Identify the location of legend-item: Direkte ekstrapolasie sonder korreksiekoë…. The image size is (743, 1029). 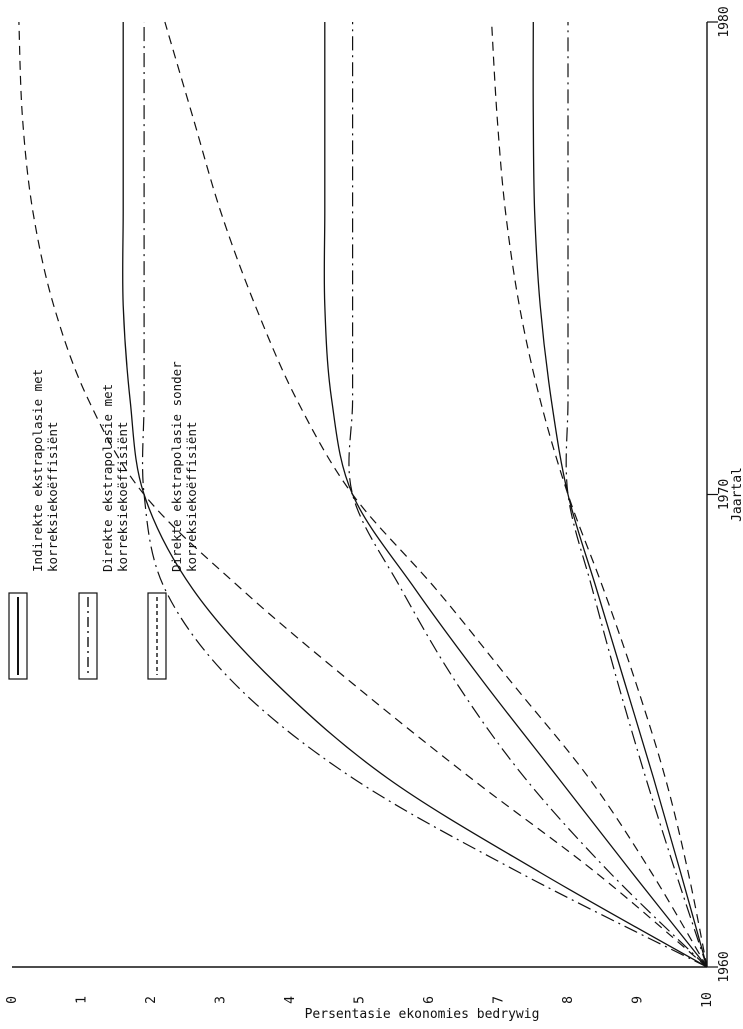
(173, 520).